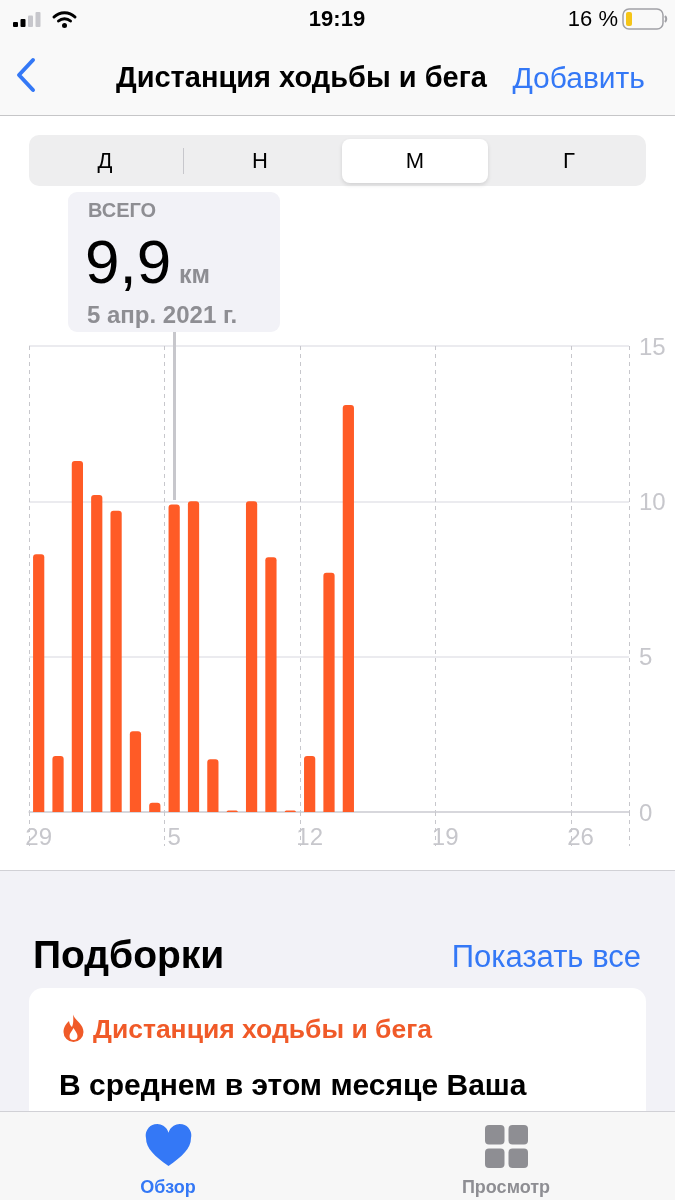  Describe the element at coordinates (652, 501) in the screenshot. I see `y-tick-label: 10` at that location.